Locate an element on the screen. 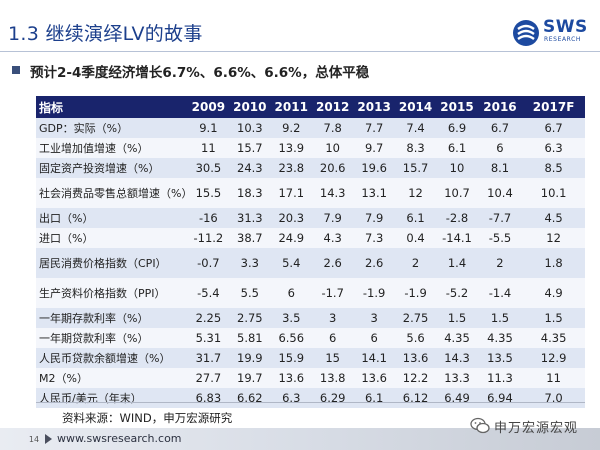  table-cell: 7.7 is located at coordinates (374, 128).